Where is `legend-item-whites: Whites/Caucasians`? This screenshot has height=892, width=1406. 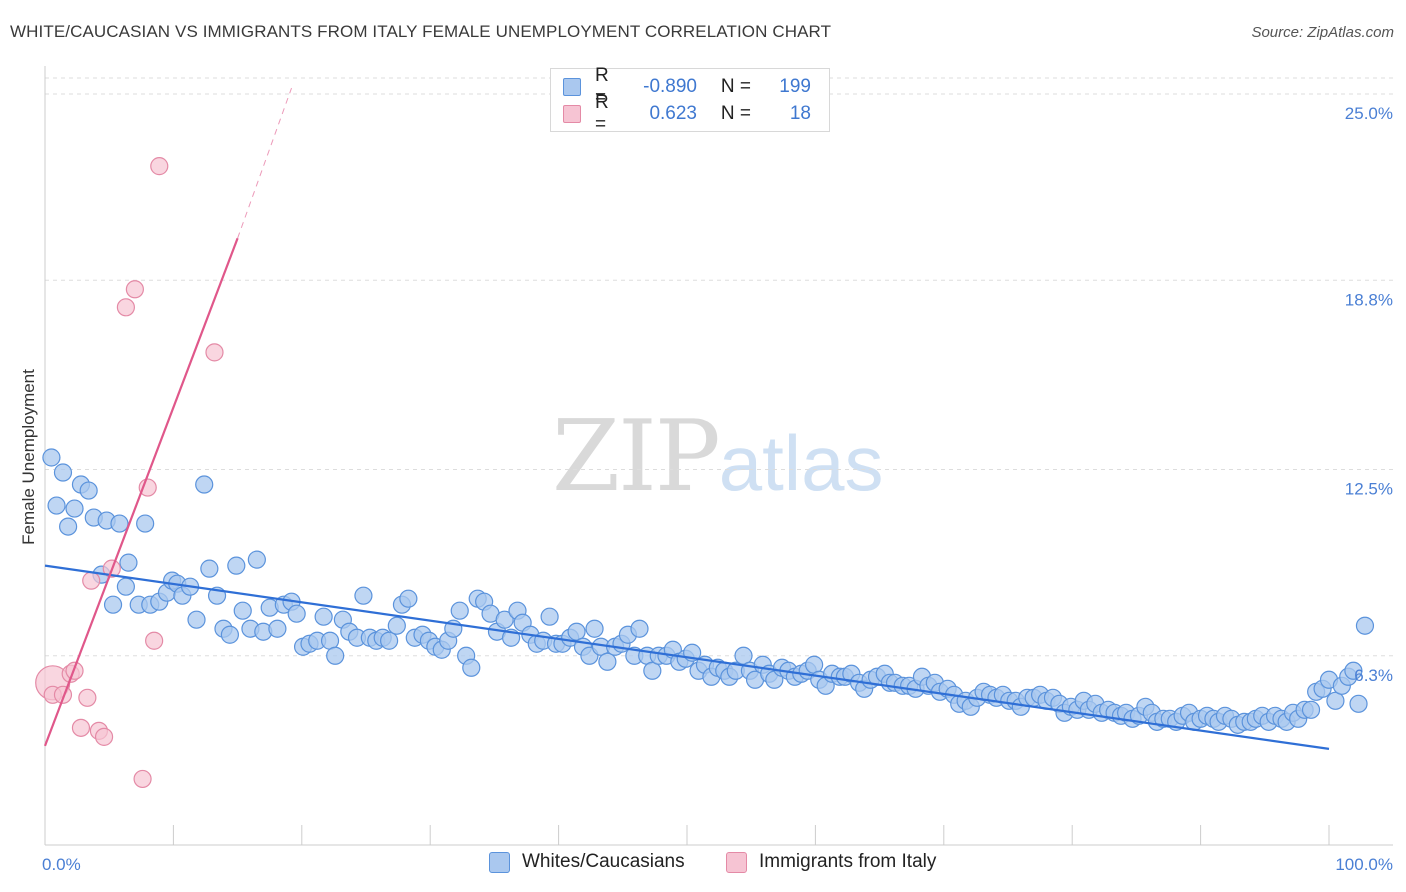 legend-item-whites: Whites/Caucasians is located at coordinates (587, 862).